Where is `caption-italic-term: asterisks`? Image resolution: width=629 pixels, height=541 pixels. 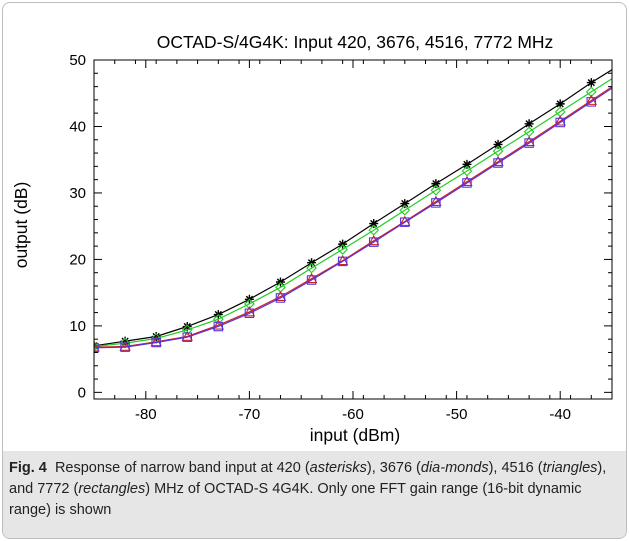
caption-italic-term: asterisks is located at coordinates (338, 468).